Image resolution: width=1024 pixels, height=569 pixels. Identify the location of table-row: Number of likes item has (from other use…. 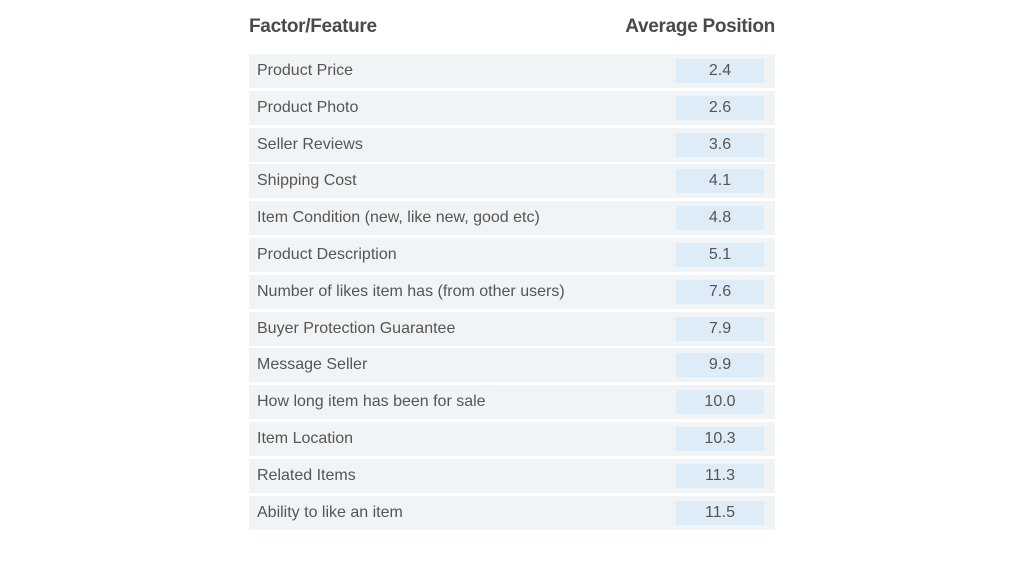
(512, 291).